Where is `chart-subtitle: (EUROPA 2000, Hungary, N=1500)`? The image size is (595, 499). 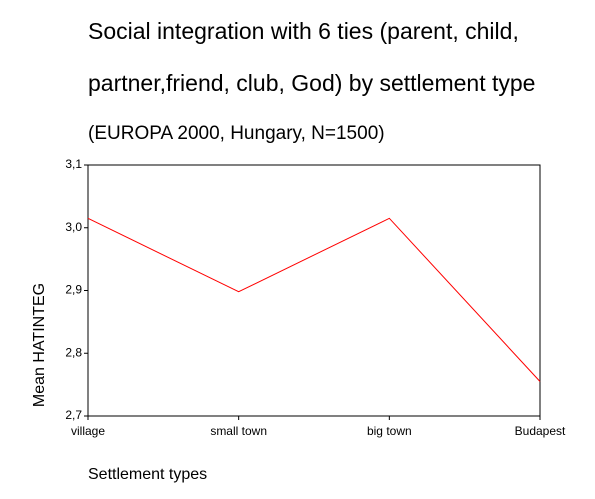 chart-subtitle: (EUROPA 2000, Hungary, N=1500) is located at coordinates (236, 133).